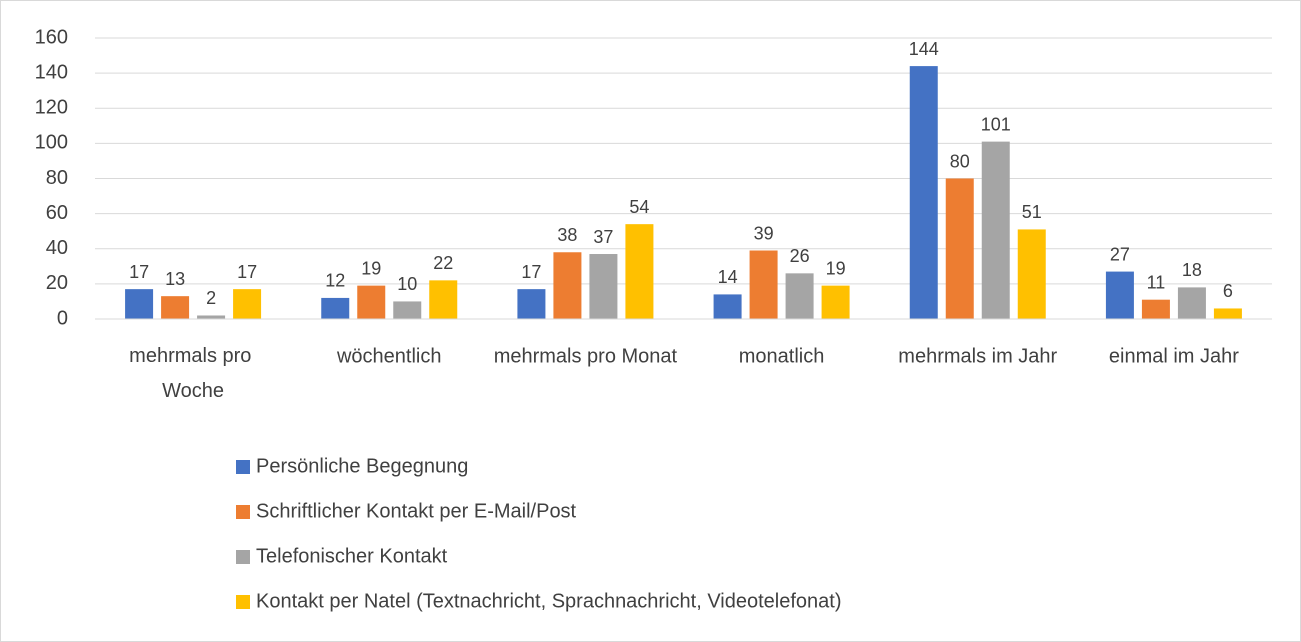 The image size is (1301, 642). I want to click on x-tick-label: mehrmals im Jahr, so click(977, 356).